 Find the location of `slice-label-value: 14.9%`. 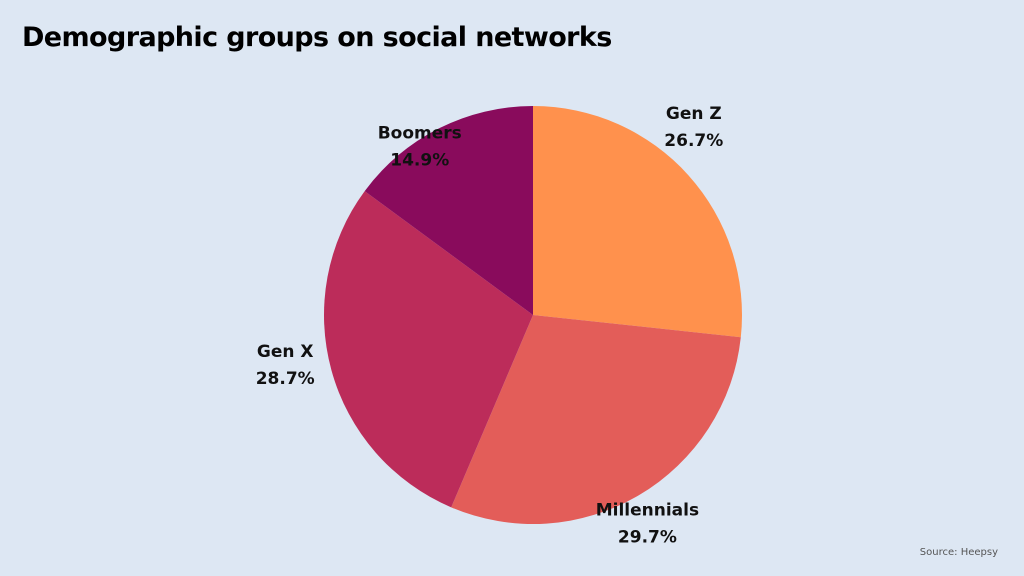

slice-label-value: 14.9% is located at coordinates (419, 161).